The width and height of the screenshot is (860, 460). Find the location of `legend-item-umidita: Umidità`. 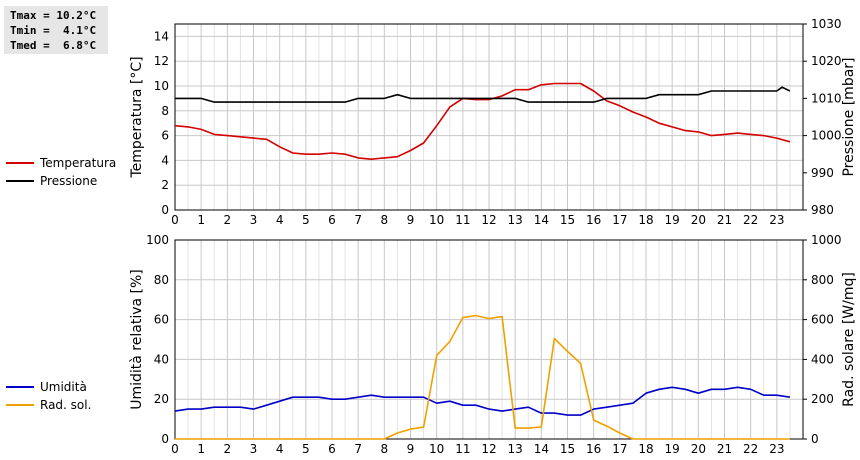

legend-item-umidita: Umidità is located at coordinates (48, 387).